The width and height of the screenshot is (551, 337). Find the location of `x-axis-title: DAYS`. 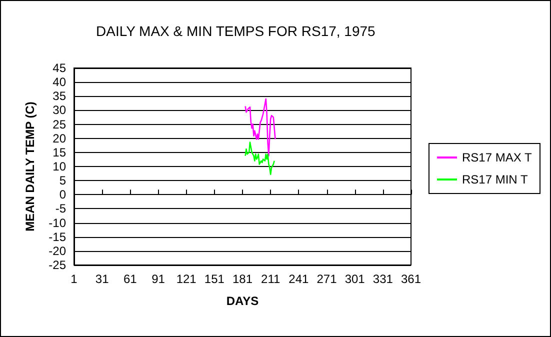

x-axis-title: DAYS is located at coordinates (242, 301).